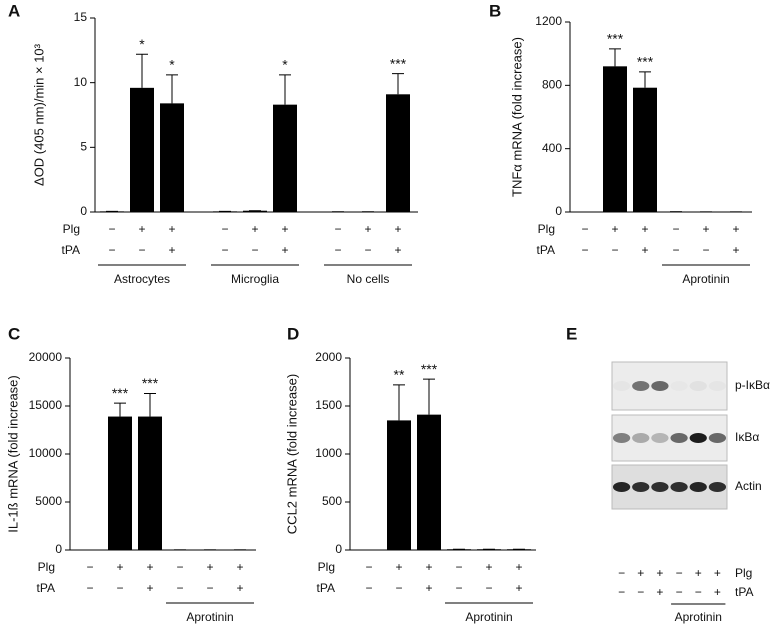 The image size is (778, 626). I want to click on y-tick-label: 2000, so click(328, 357).